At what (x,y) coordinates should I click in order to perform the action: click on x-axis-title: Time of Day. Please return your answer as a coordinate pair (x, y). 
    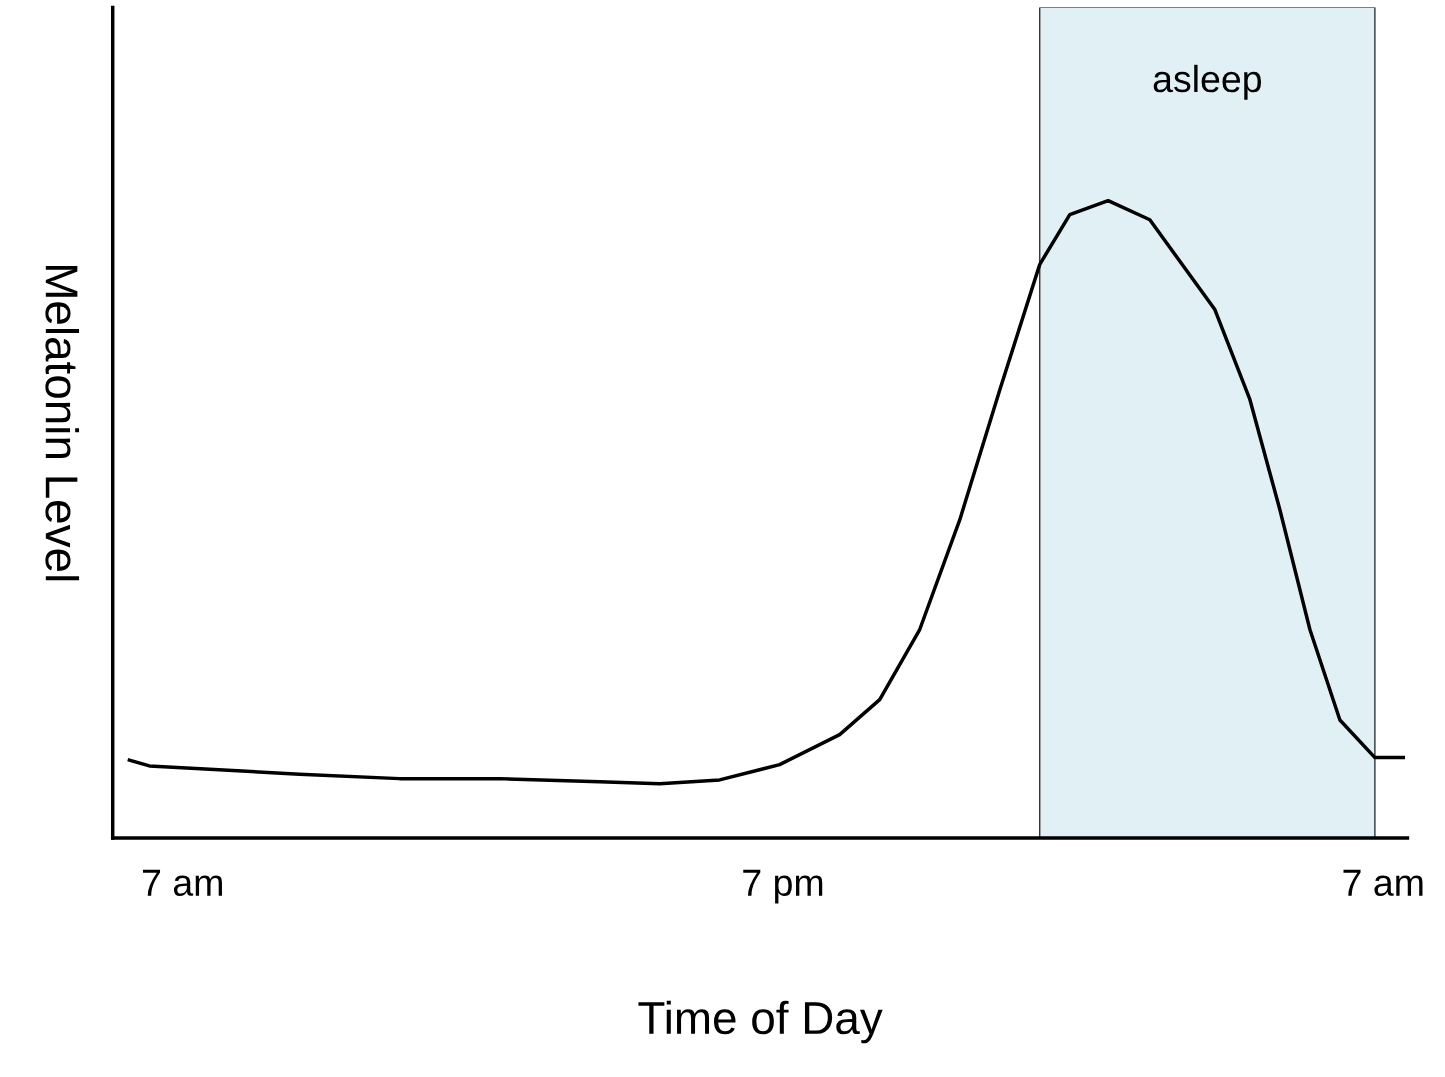
    Looking at the image, I should click on (760, 1022).